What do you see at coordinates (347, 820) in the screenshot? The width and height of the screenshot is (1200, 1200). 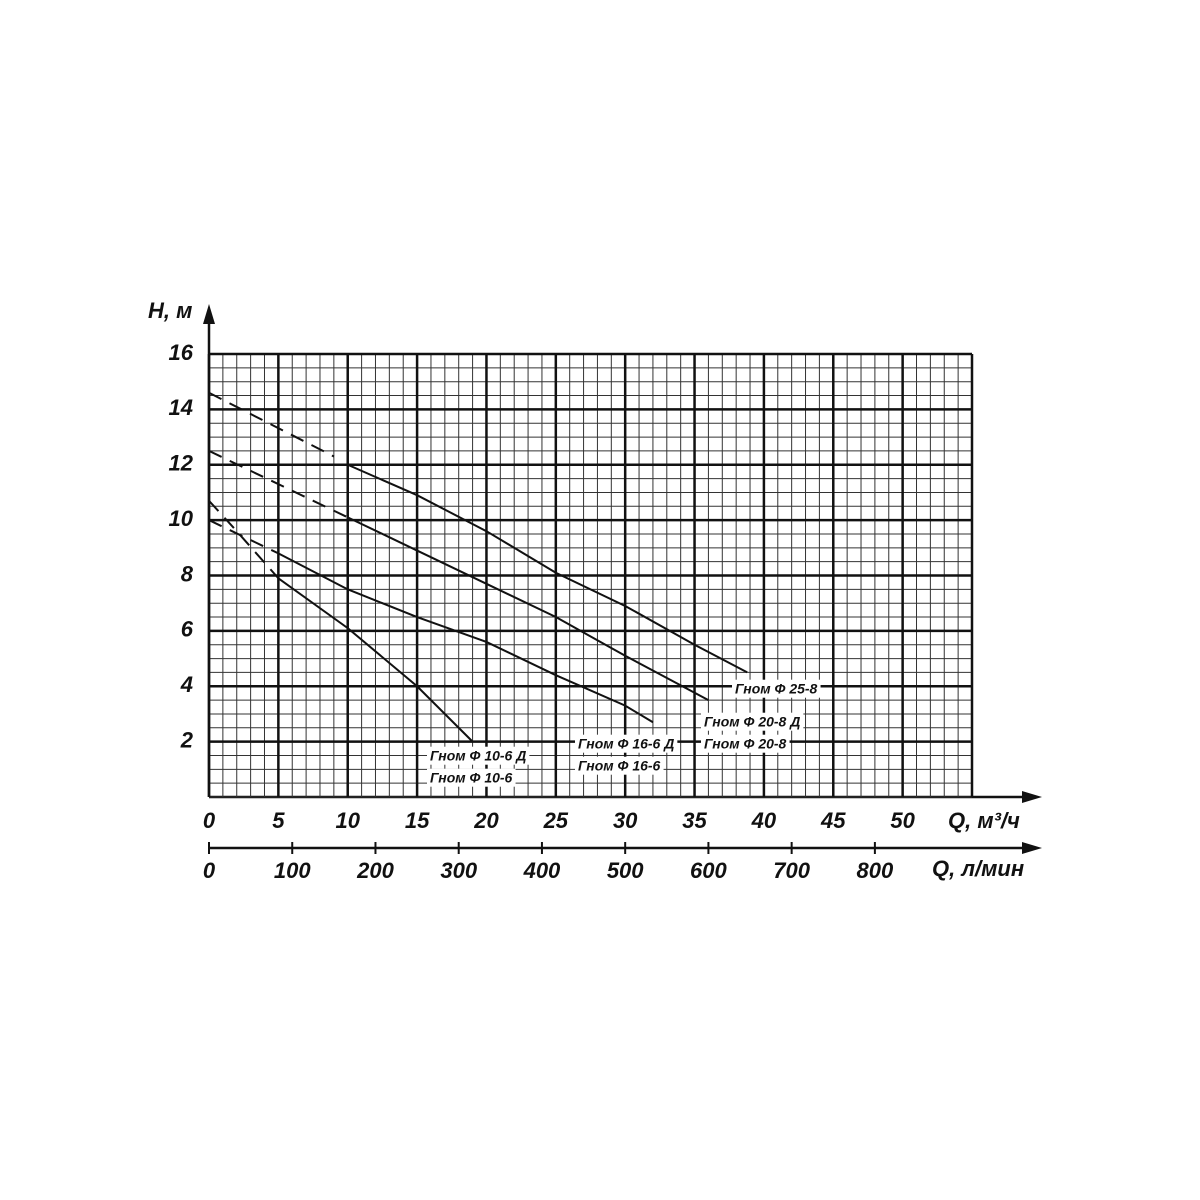 I see `x-tick-label: 10` at bounding box center [347, 820].